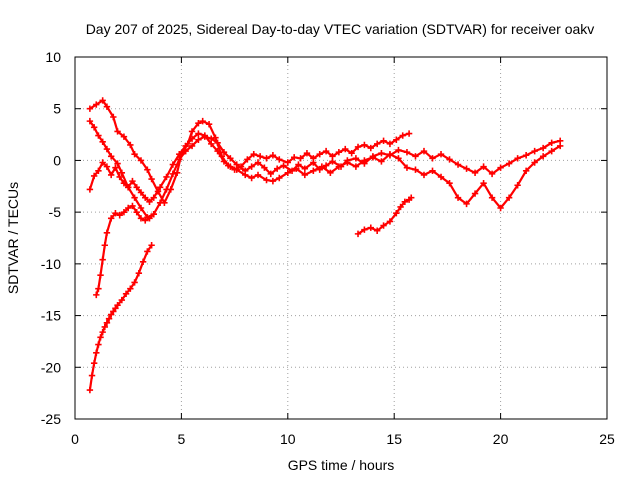 This screenshot has width=640, height=480. I want to click on y-tick-label: 10, so click(53, 57).